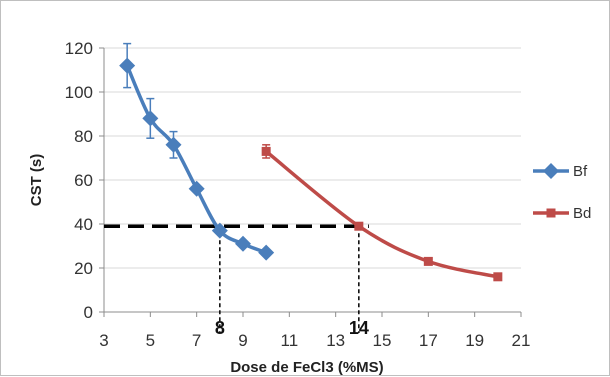 This screenshot has width=610, height=377. Describe the element at coordinates (83, 224) in the screenshot. I see `y-tick-label: 40` at that location.